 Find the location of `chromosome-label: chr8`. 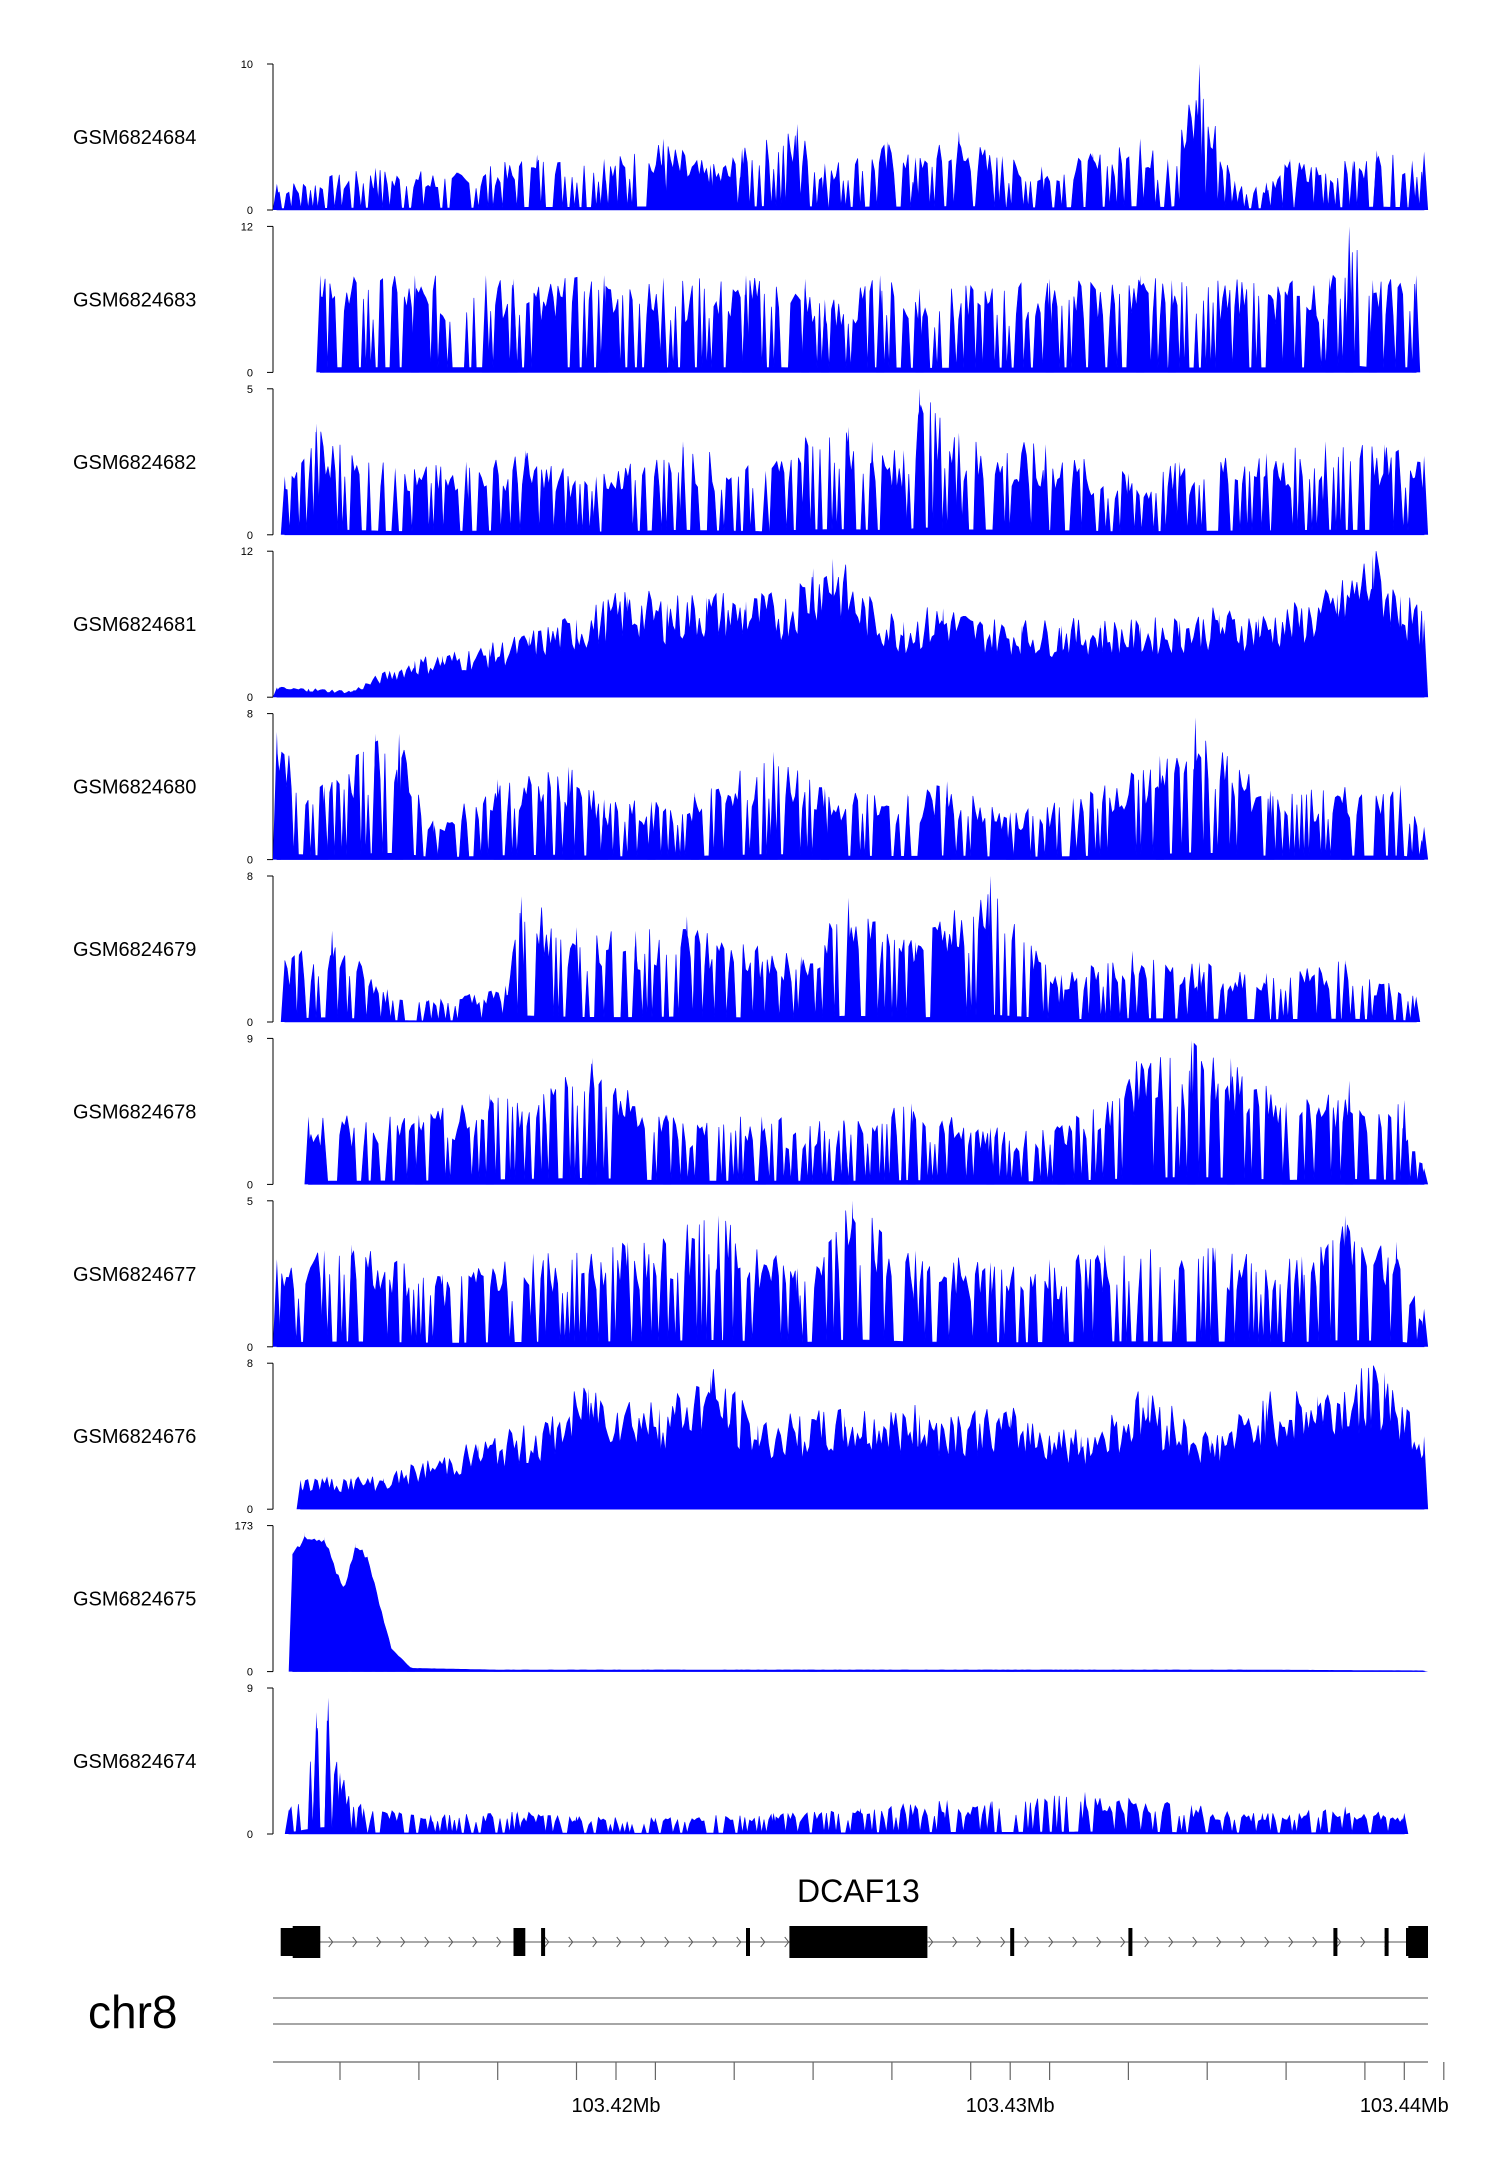

chromosome-label: chr8 is located at coordinates (132, 2012).